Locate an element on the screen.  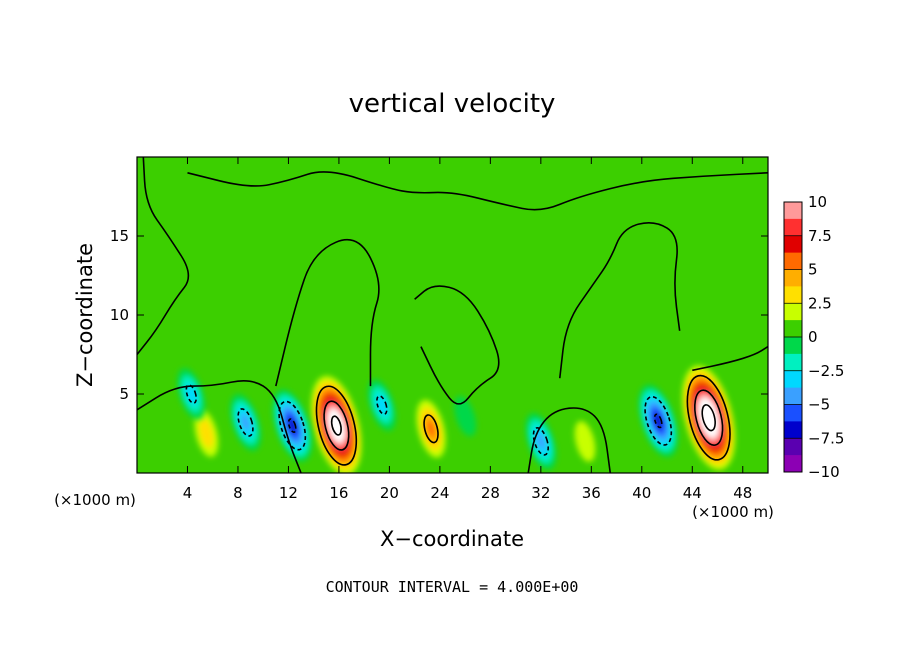
y-tick-label: 10 is located at coordinates (119, 315).